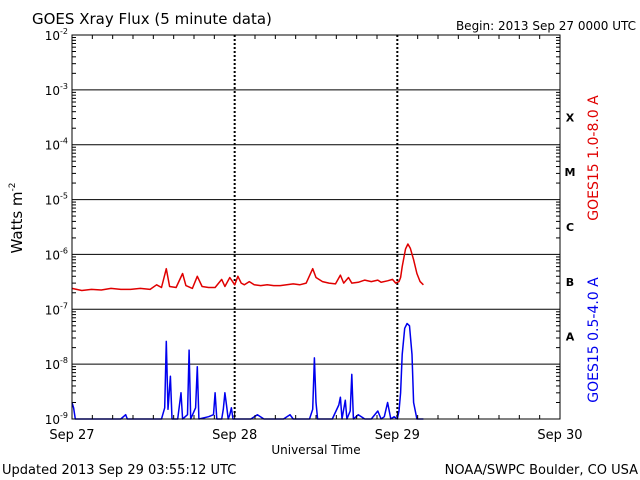  Describe the element at coordinates (546, 26) in the screenshot. I see `begin-date: Begin: 2013 Sep 27 0000 UTC` at that location.